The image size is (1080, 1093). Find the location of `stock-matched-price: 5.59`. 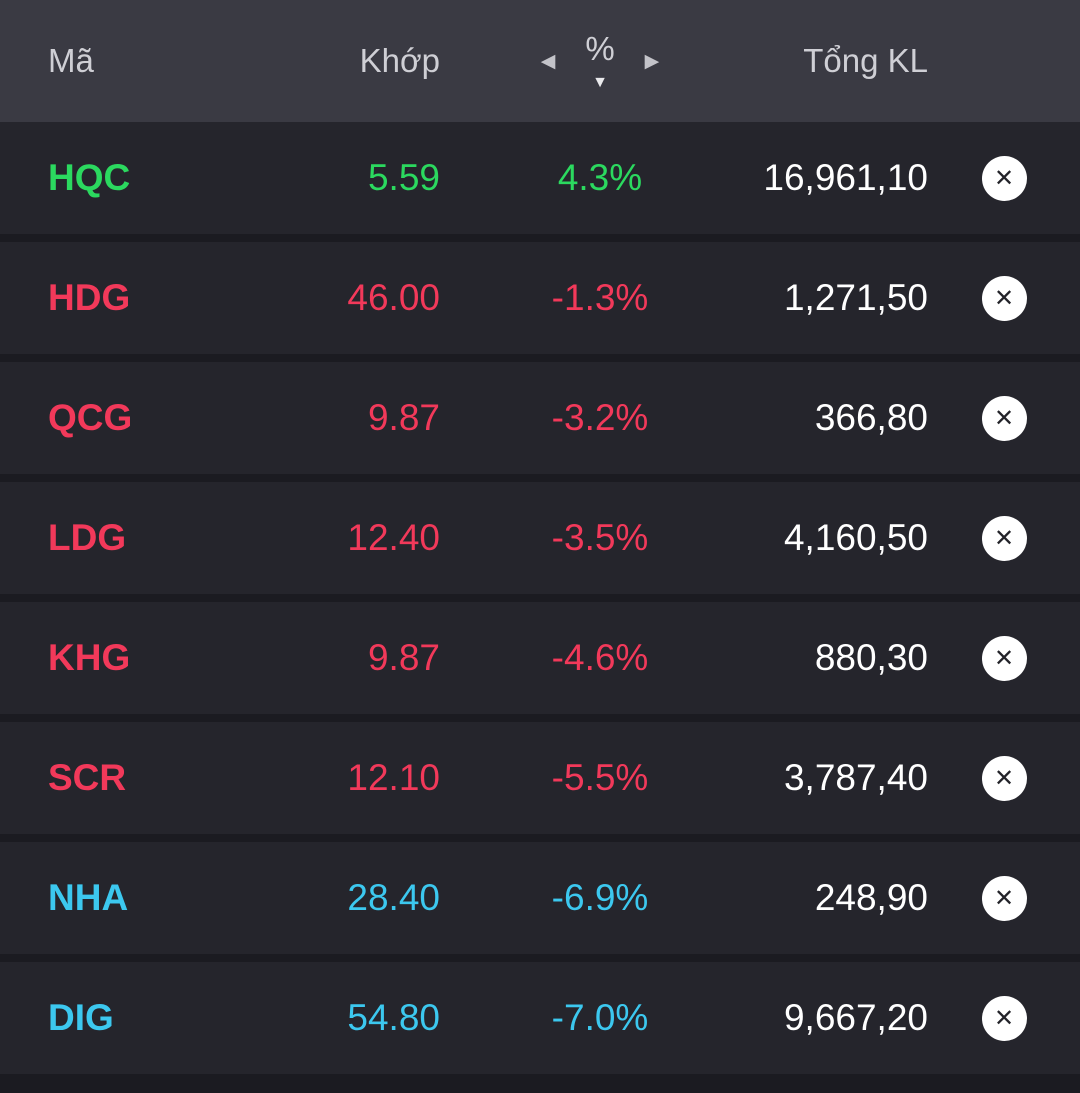

stock-matched-price: 5.59 is located at coordinates (403, 177).